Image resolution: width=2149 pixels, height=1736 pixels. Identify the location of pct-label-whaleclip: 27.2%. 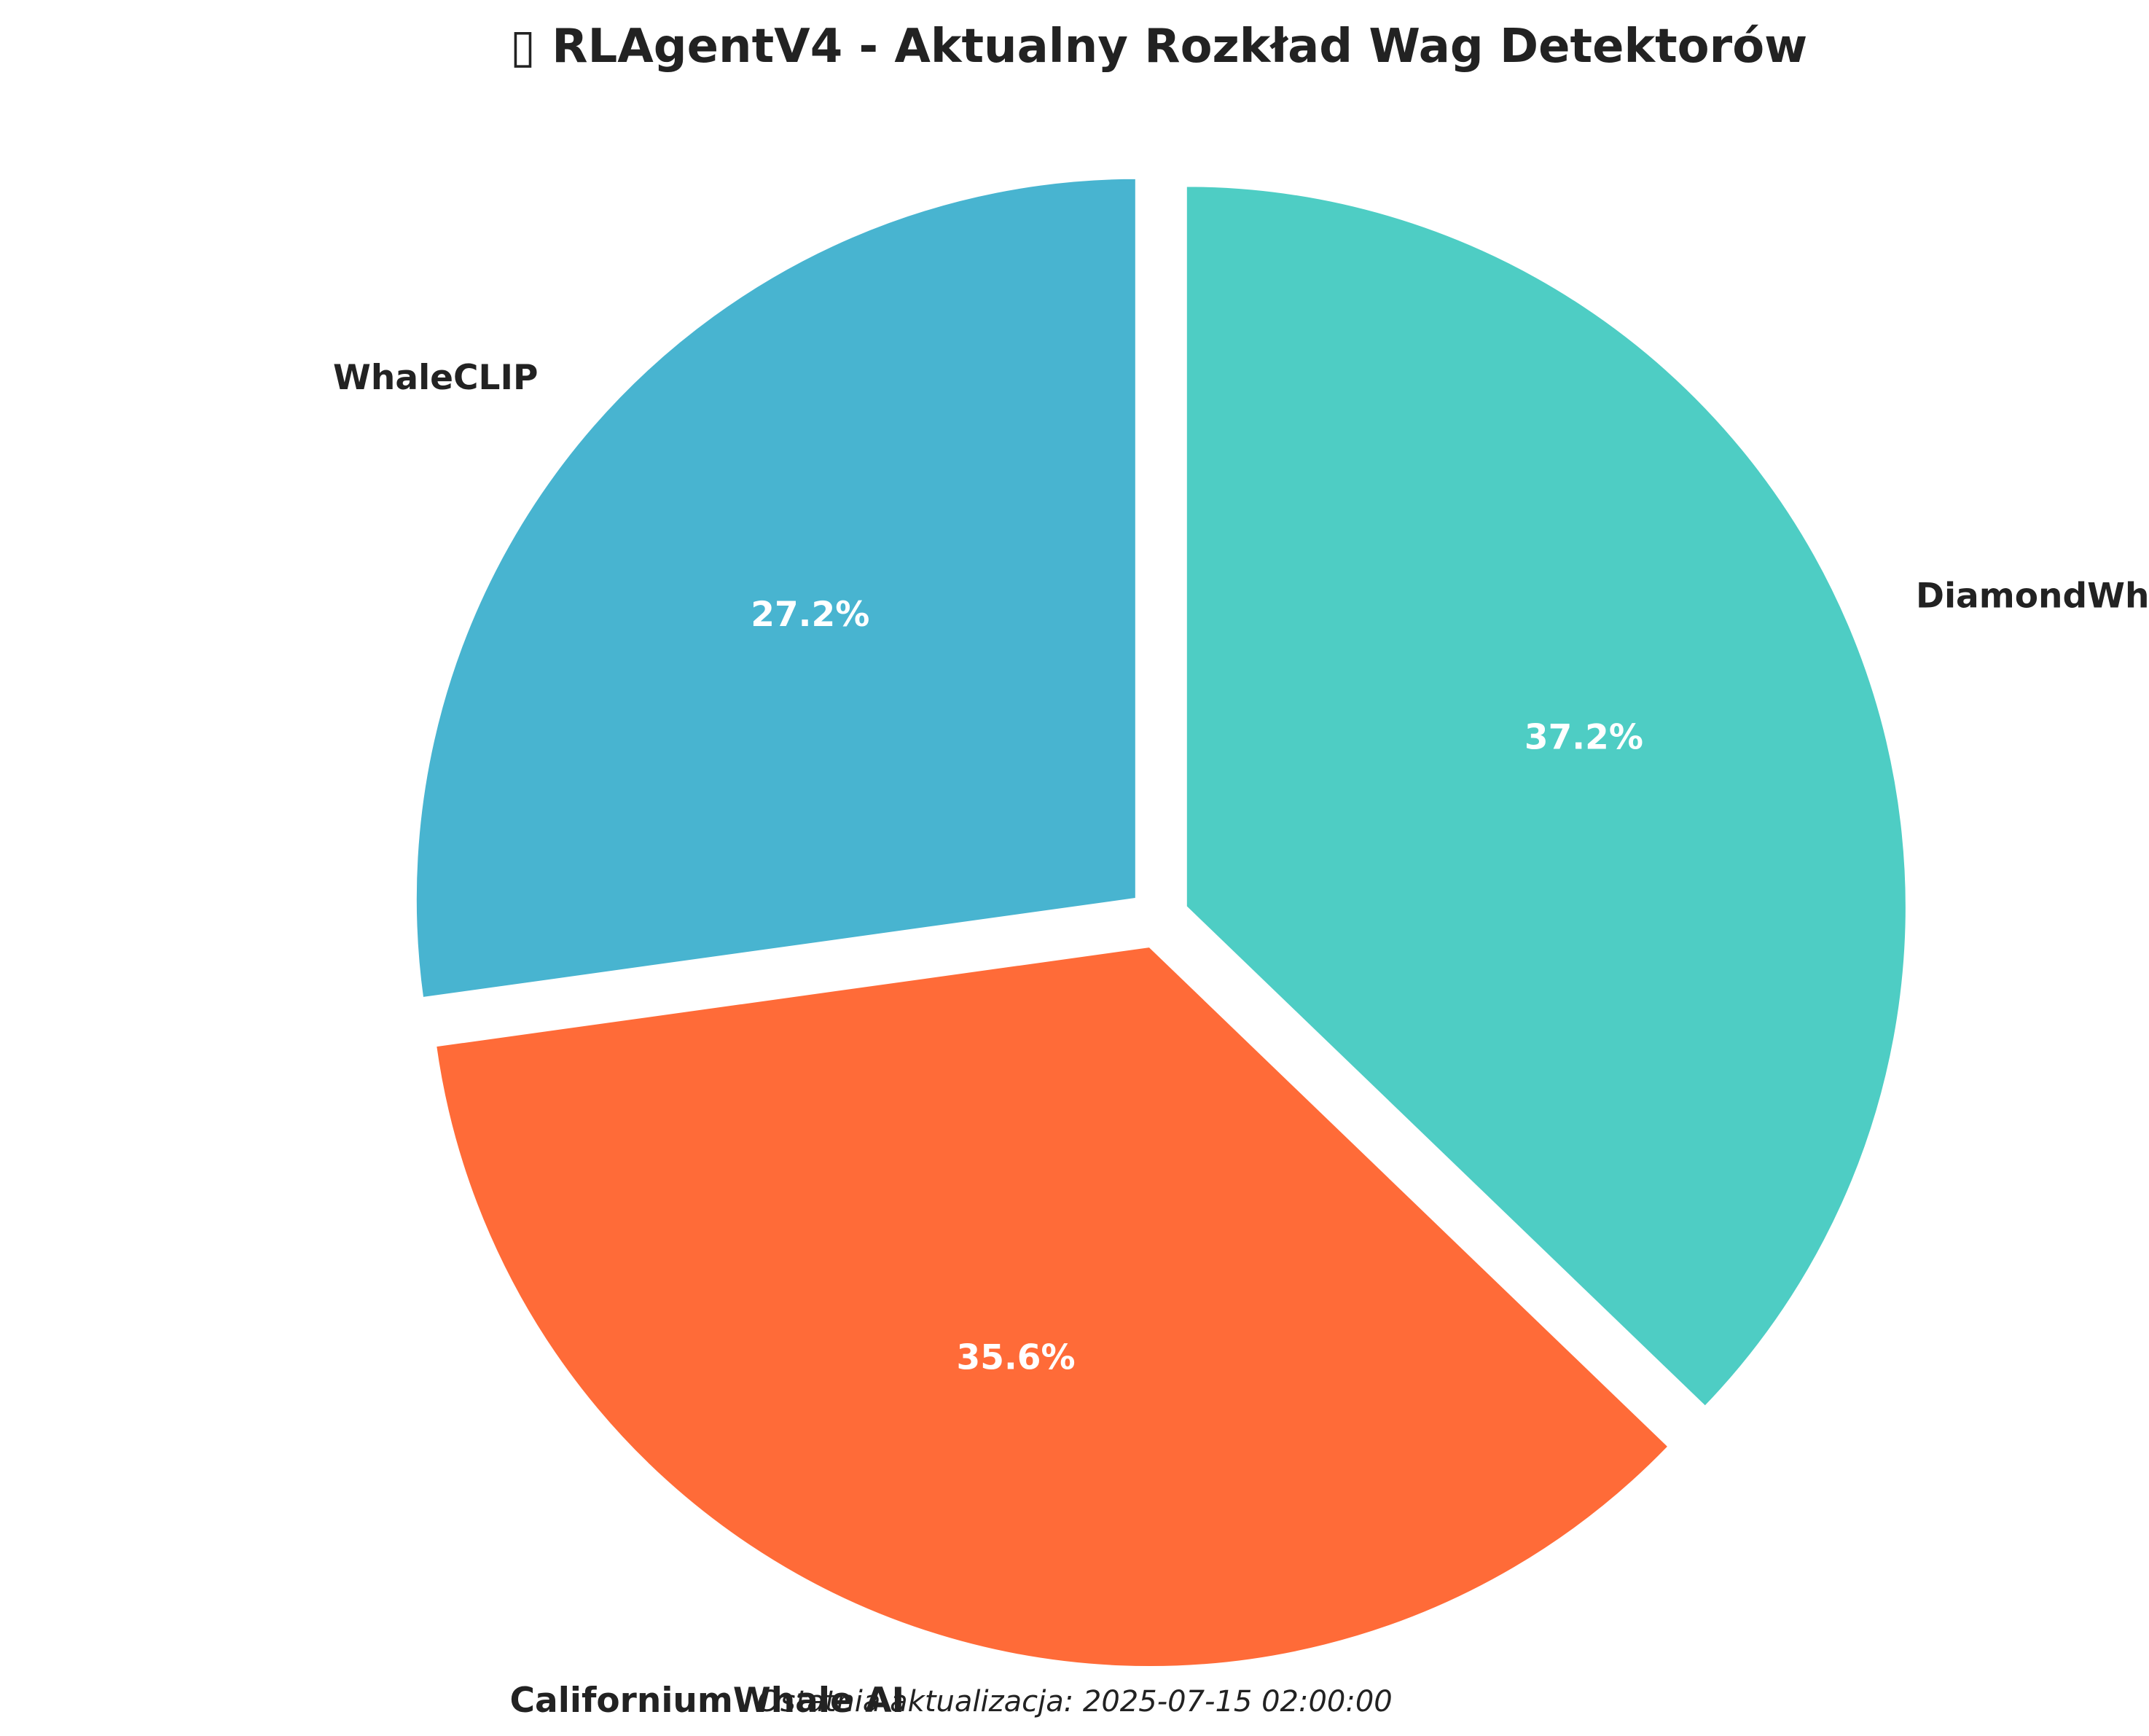
(810, 615).